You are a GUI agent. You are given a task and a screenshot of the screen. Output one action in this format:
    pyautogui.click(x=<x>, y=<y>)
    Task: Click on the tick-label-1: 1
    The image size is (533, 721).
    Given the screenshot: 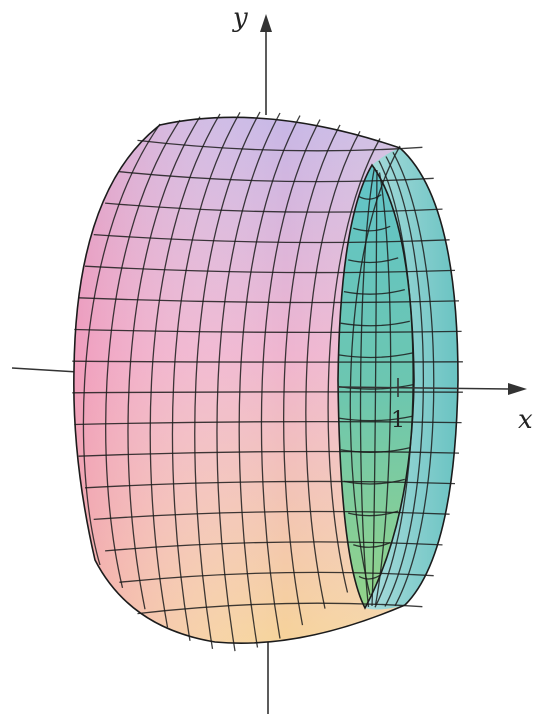 What is the action you would take?
    pyautogui.click(x=398, y=420)
    